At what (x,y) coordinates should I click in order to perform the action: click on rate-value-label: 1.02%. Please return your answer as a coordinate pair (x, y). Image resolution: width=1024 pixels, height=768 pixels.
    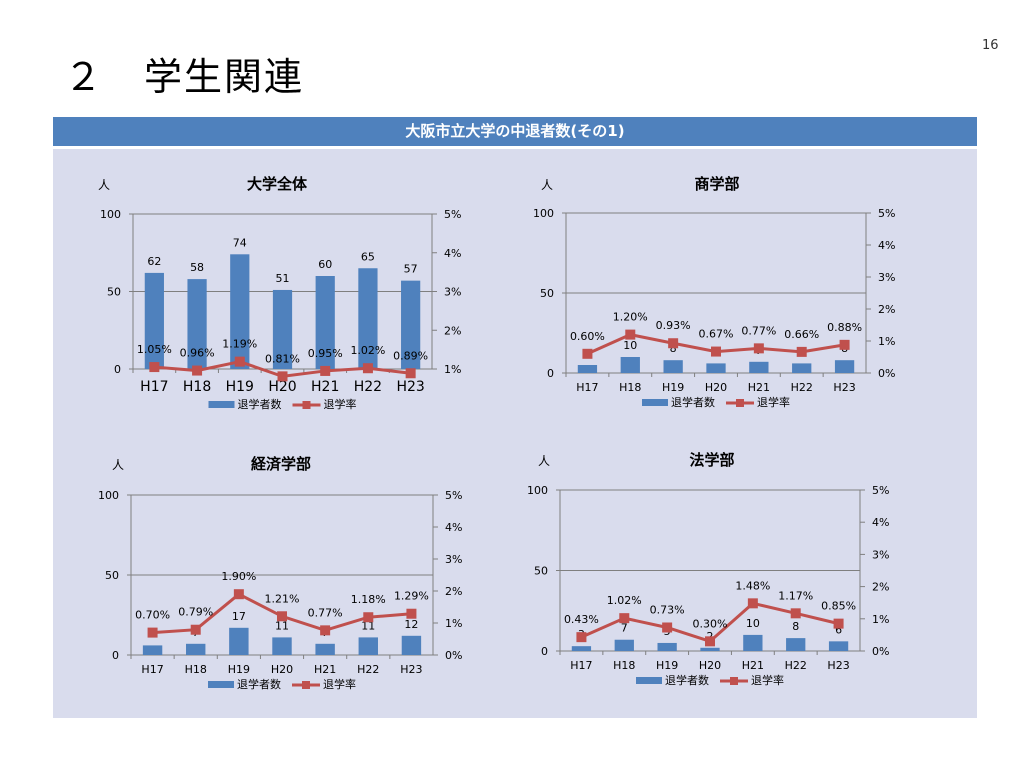
    Looking at the image, I should click on (624, 600).